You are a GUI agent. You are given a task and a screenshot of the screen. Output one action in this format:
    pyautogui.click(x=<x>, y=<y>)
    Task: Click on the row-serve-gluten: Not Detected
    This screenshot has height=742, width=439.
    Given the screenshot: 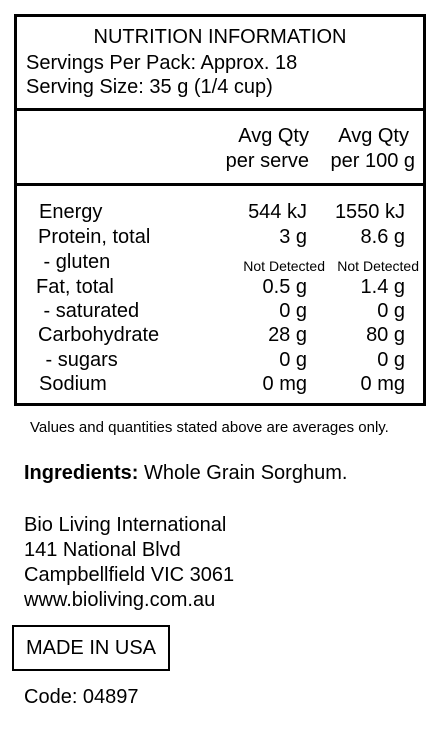 What is the action you would take?
    pyautogui.click(x=284, y=266)
    